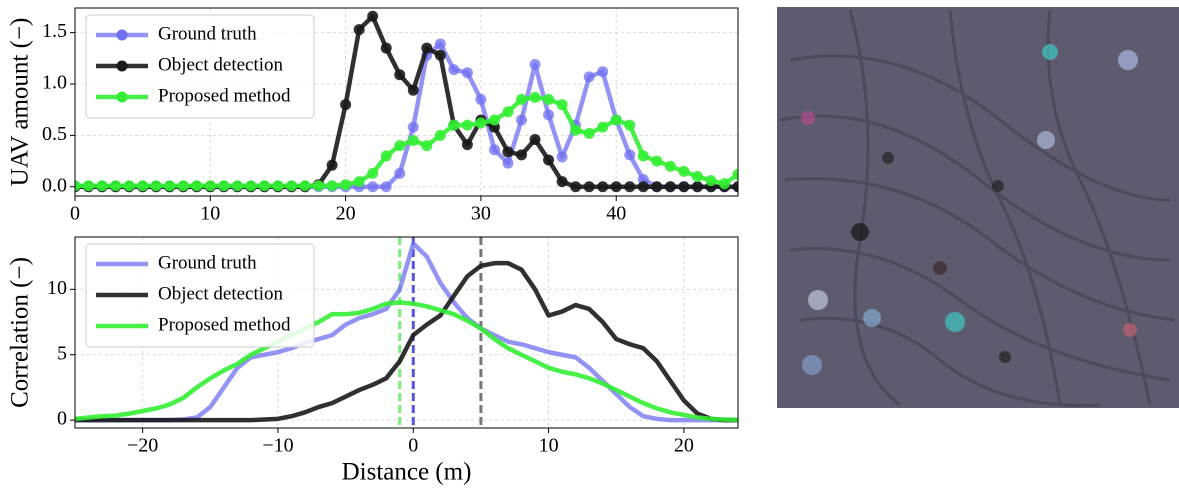 The height and width of the screenshot is (489, 1179). I want to click on legend-label: Proposed method, so click(224, 324).